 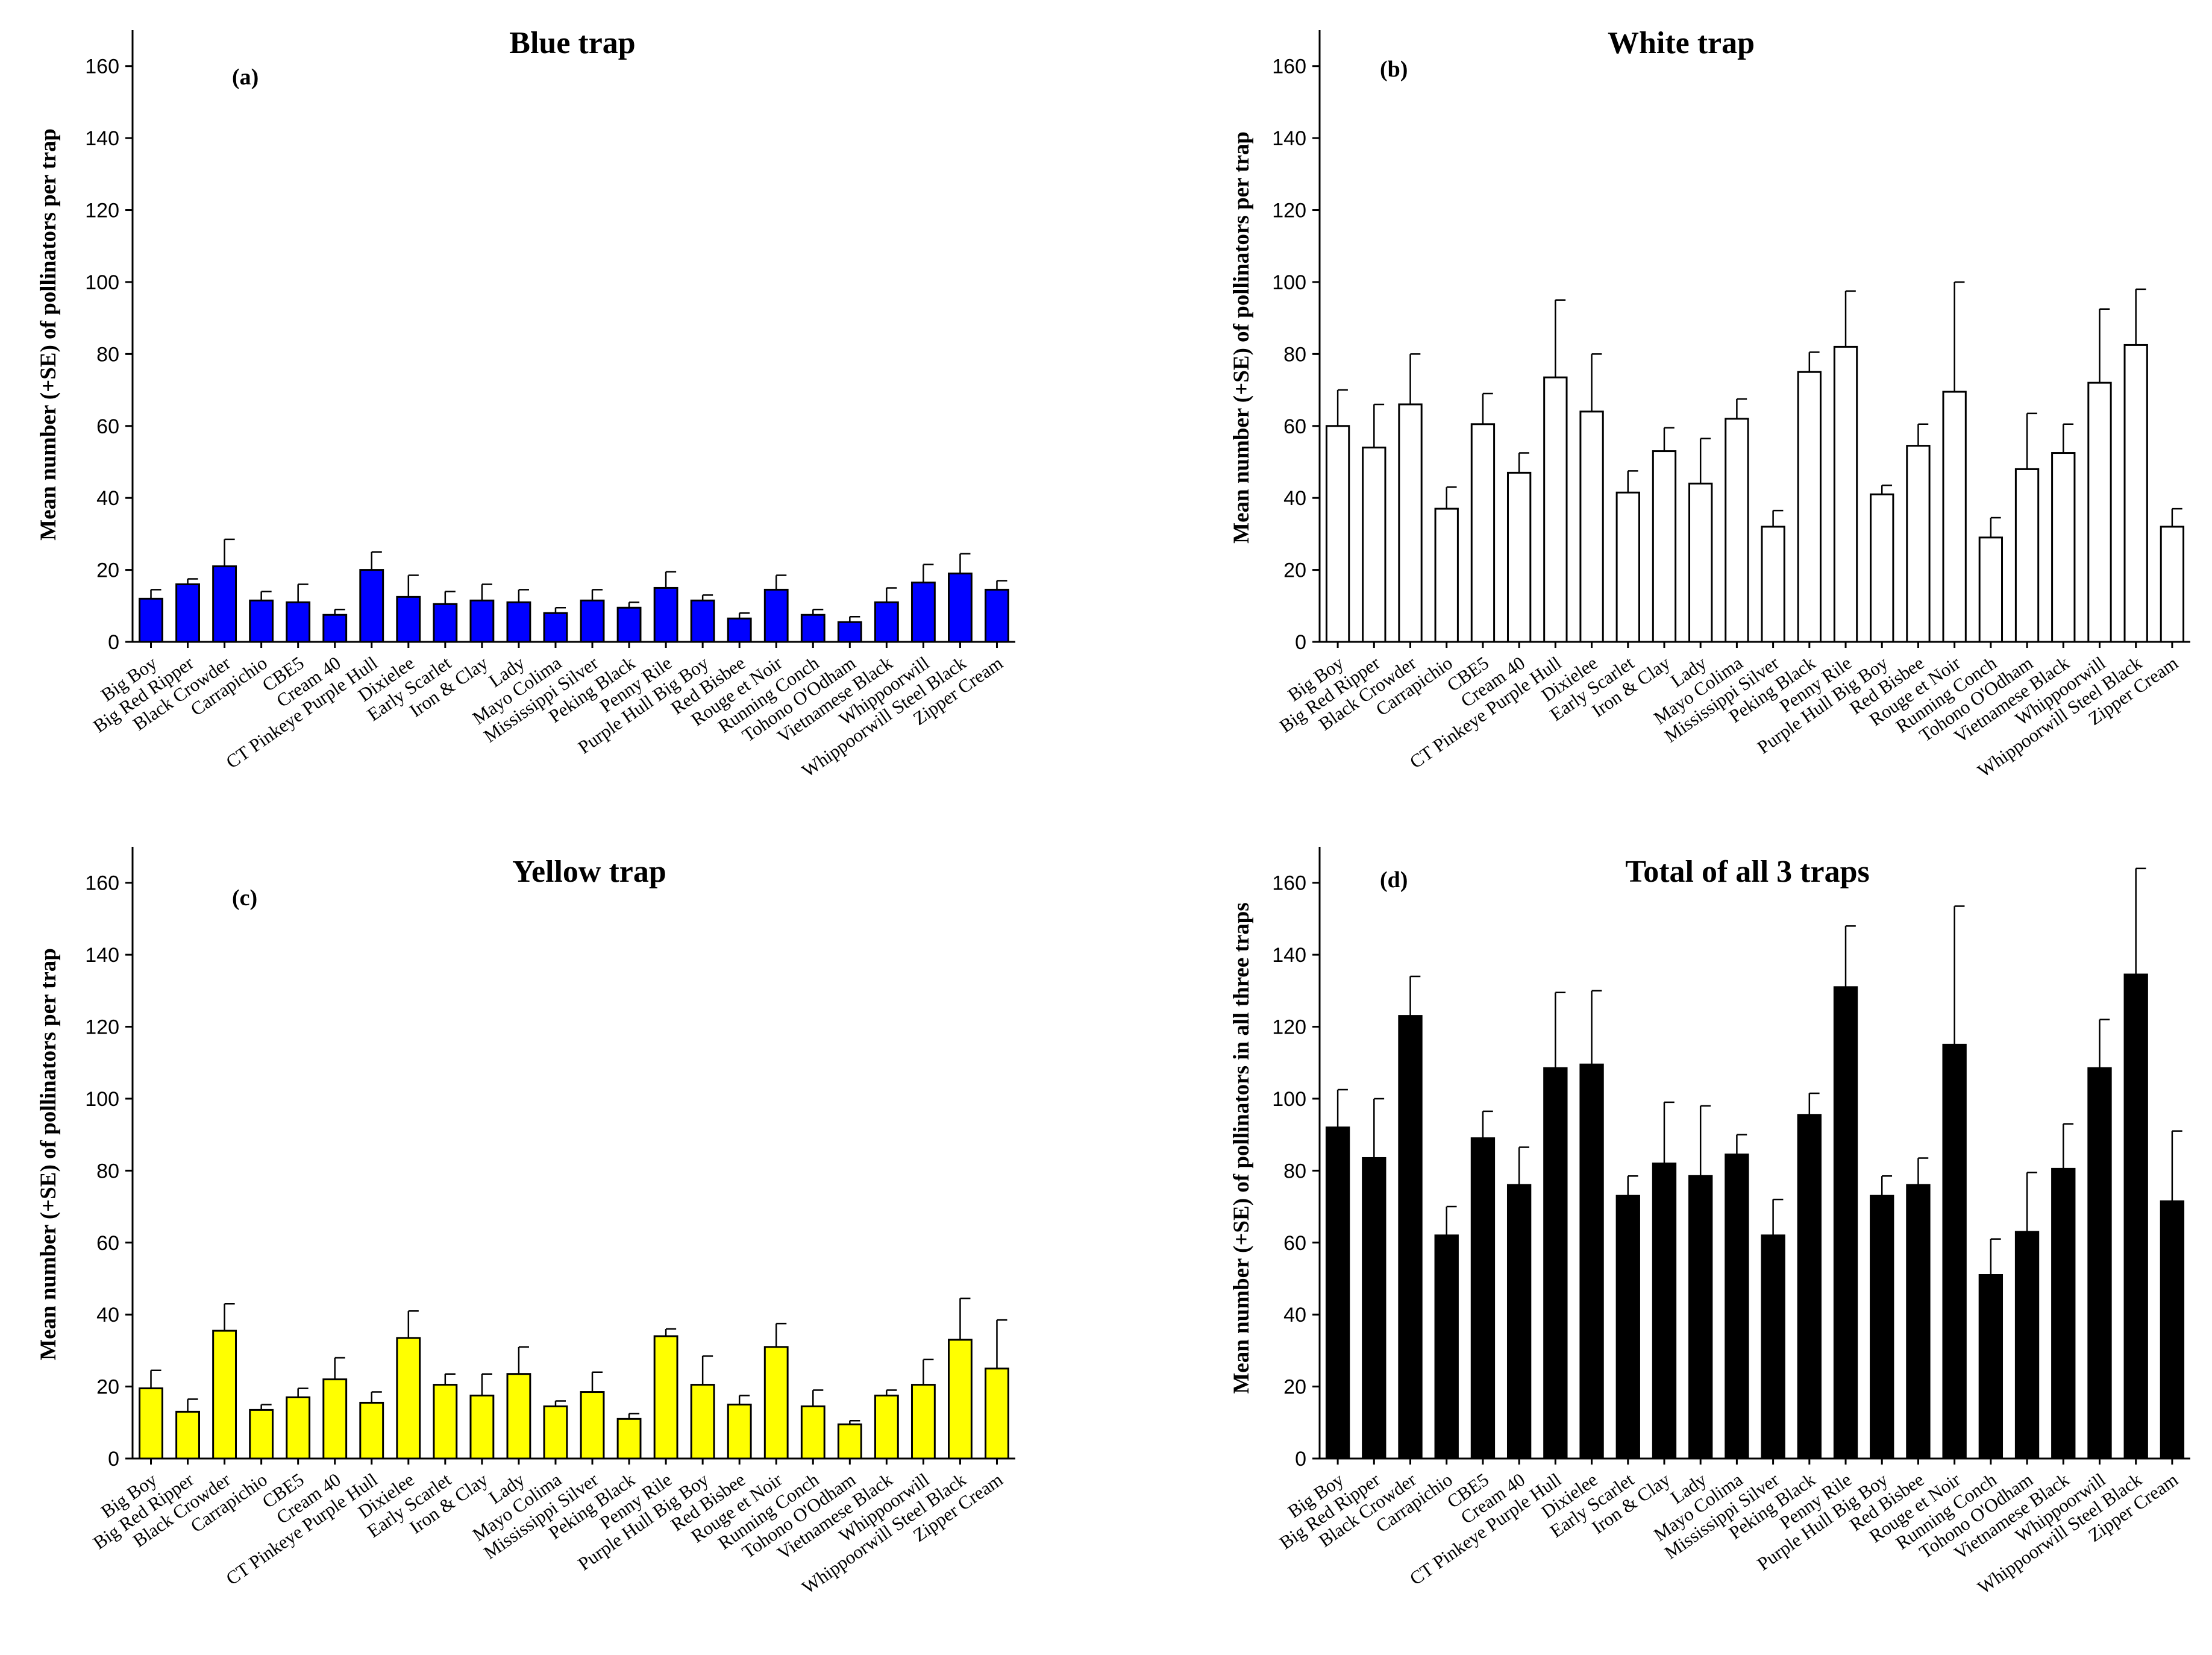 What do you see at coordinates (1394, 880) in the screenshot?
I see `panel-label: (d)` at bounding box center [1394, 880].